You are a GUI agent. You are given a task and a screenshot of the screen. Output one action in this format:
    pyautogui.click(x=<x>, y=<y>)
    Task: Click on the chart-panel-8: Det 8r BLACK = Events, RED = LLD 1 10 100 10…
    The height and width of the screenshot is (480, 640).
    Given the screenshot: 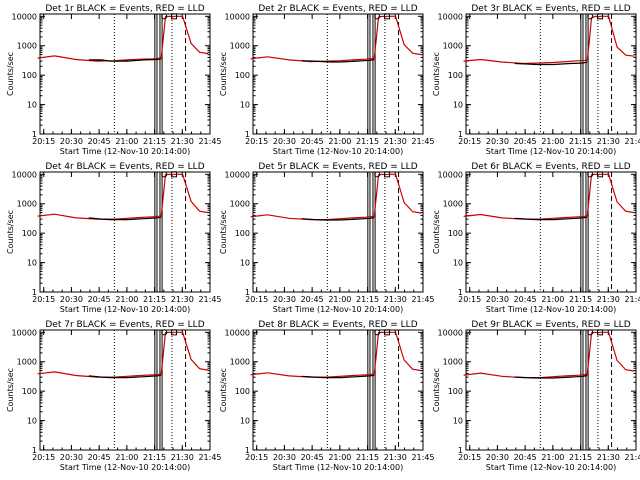 What is the action you would take?
    pyautogui.click(x=327, y=396)
    